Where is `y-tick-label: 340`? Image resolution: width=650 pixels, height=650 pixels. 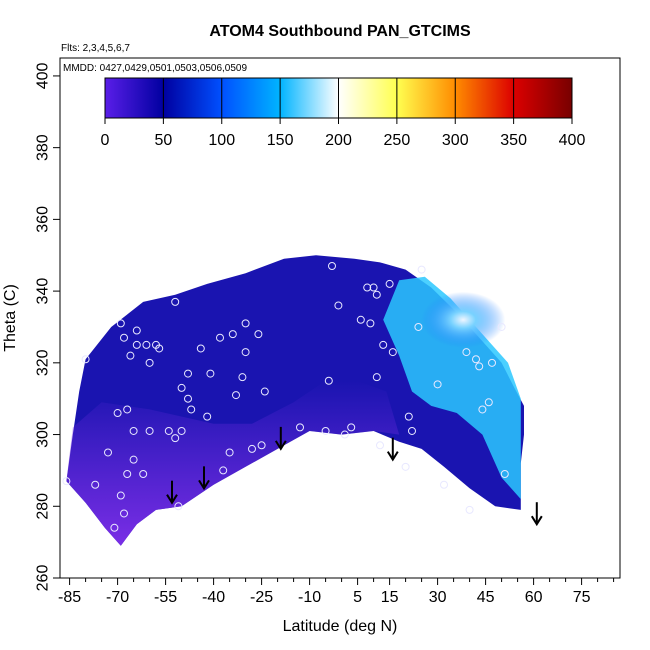 y-tick-label: 340 is located at coordinates (43, 291).